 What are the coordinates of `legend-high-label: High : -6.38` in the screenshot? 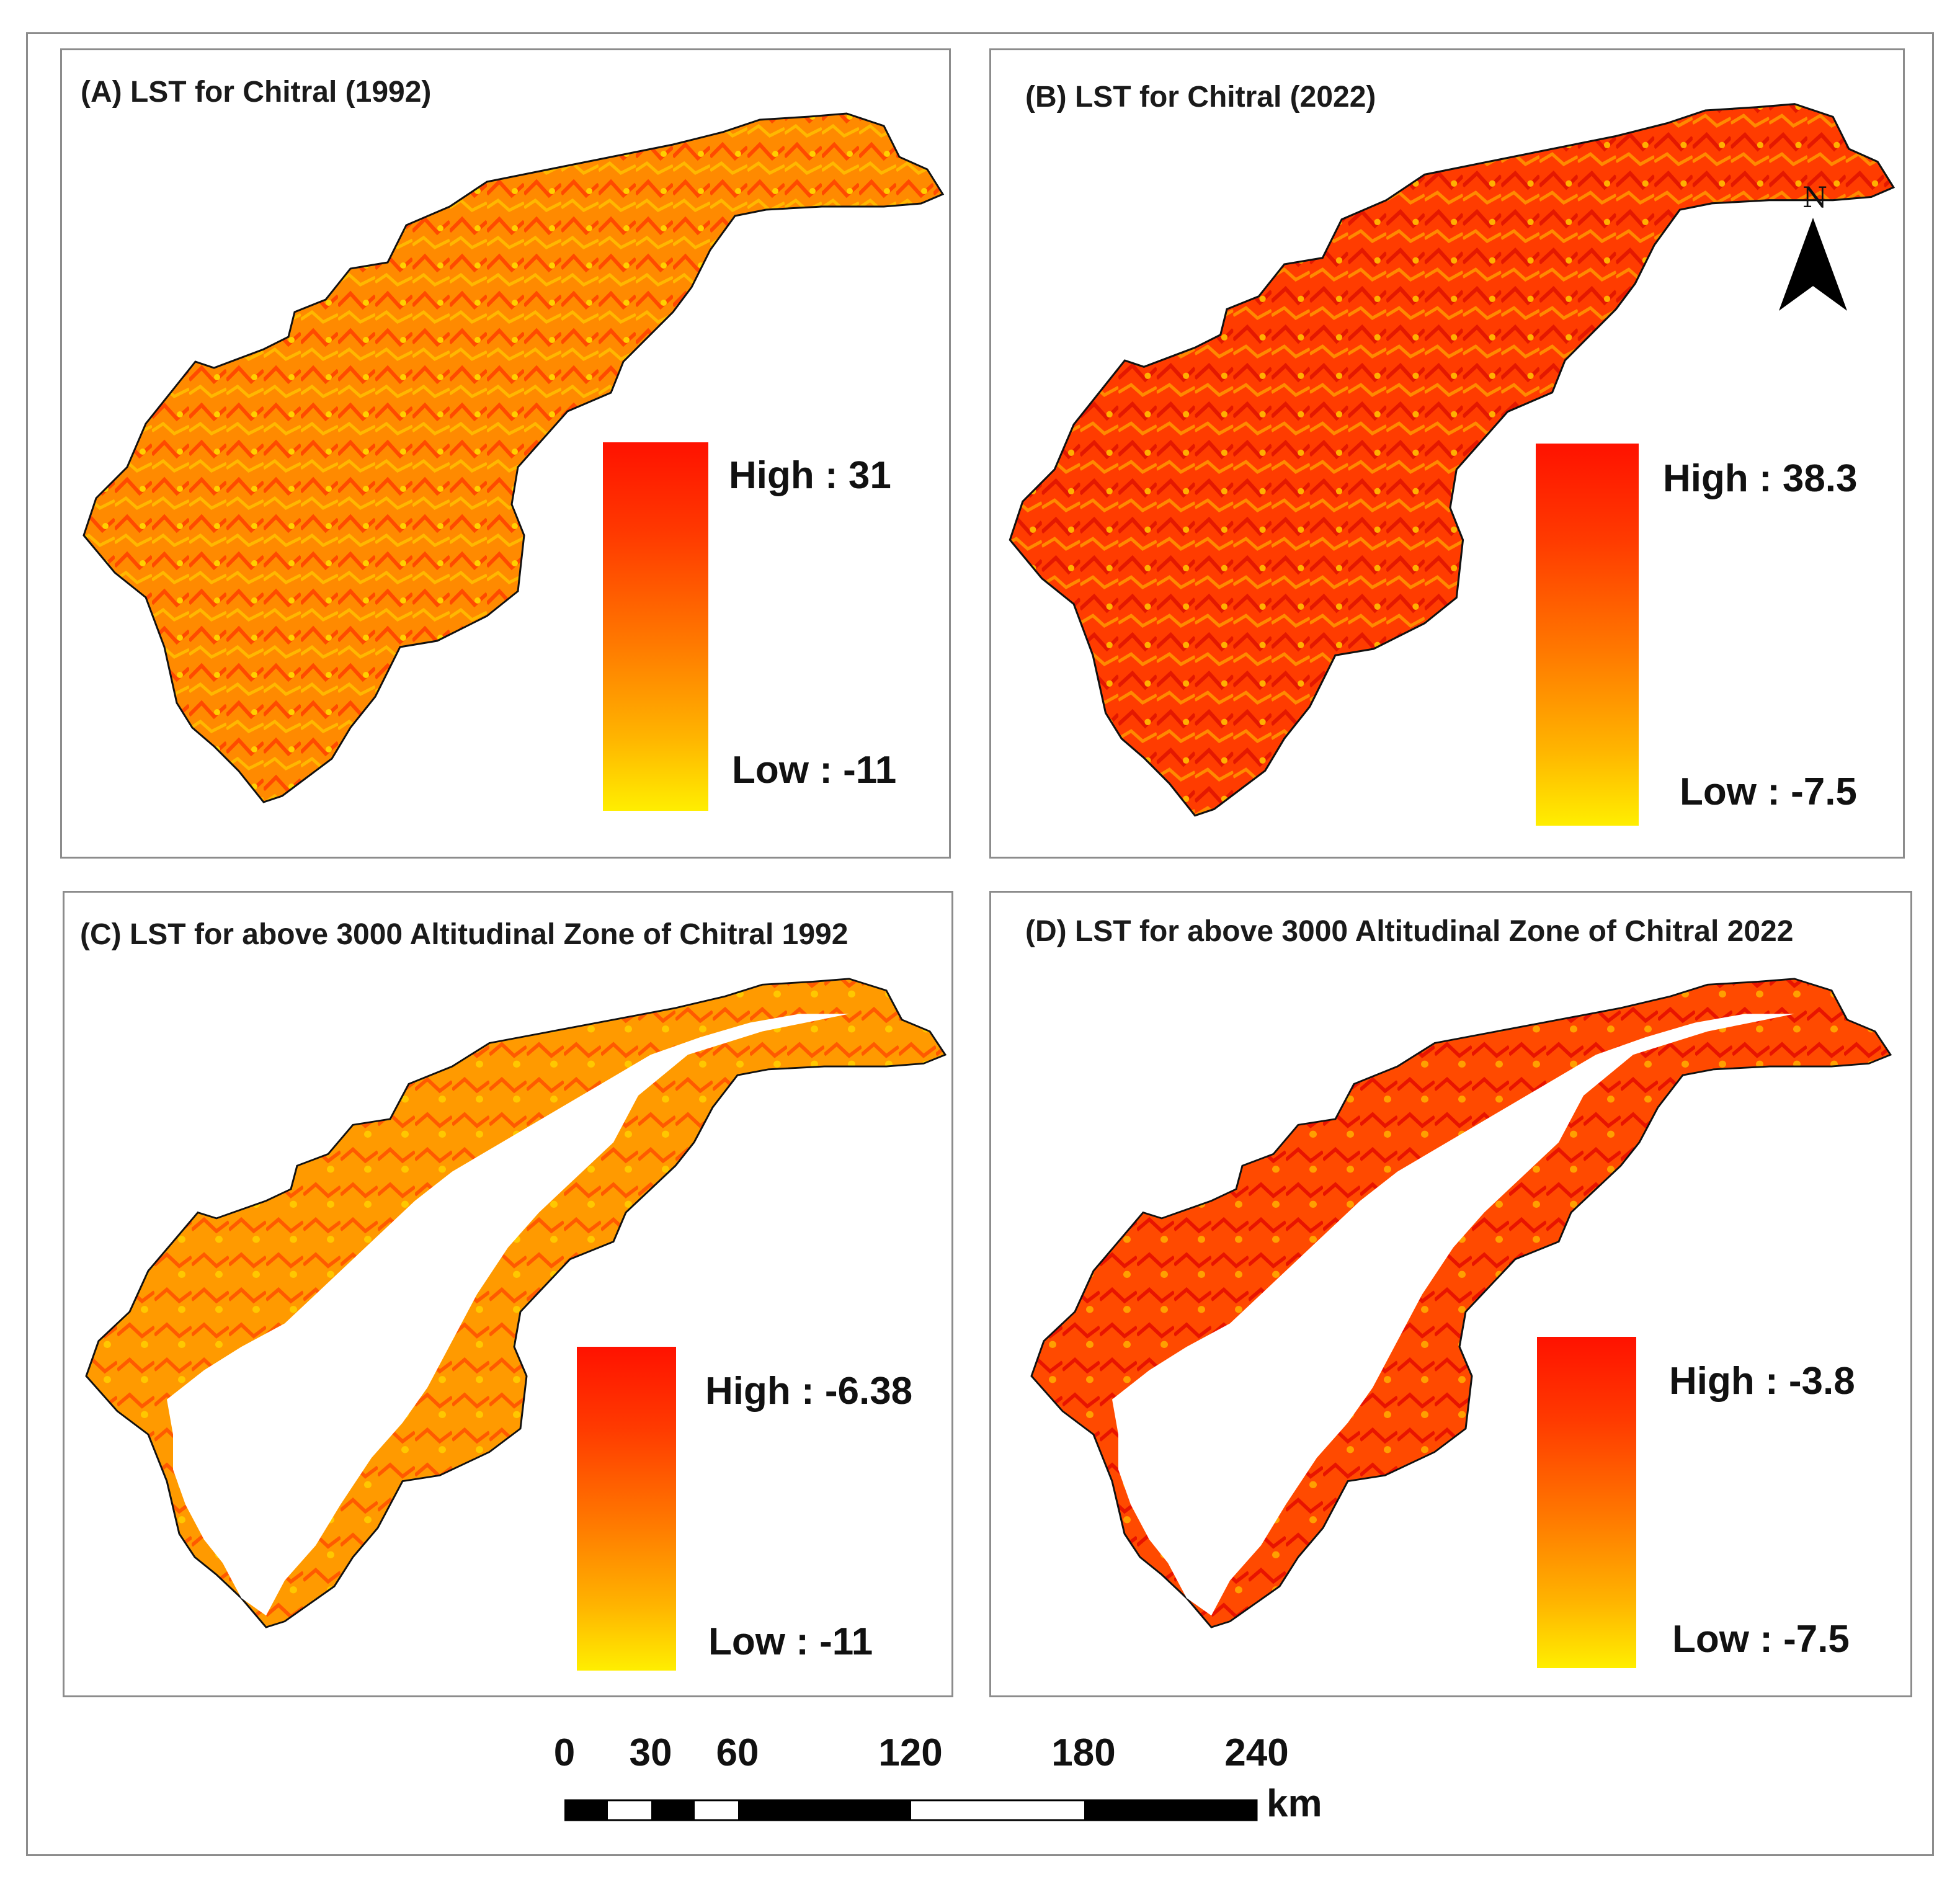 It's located at (809, 1392).